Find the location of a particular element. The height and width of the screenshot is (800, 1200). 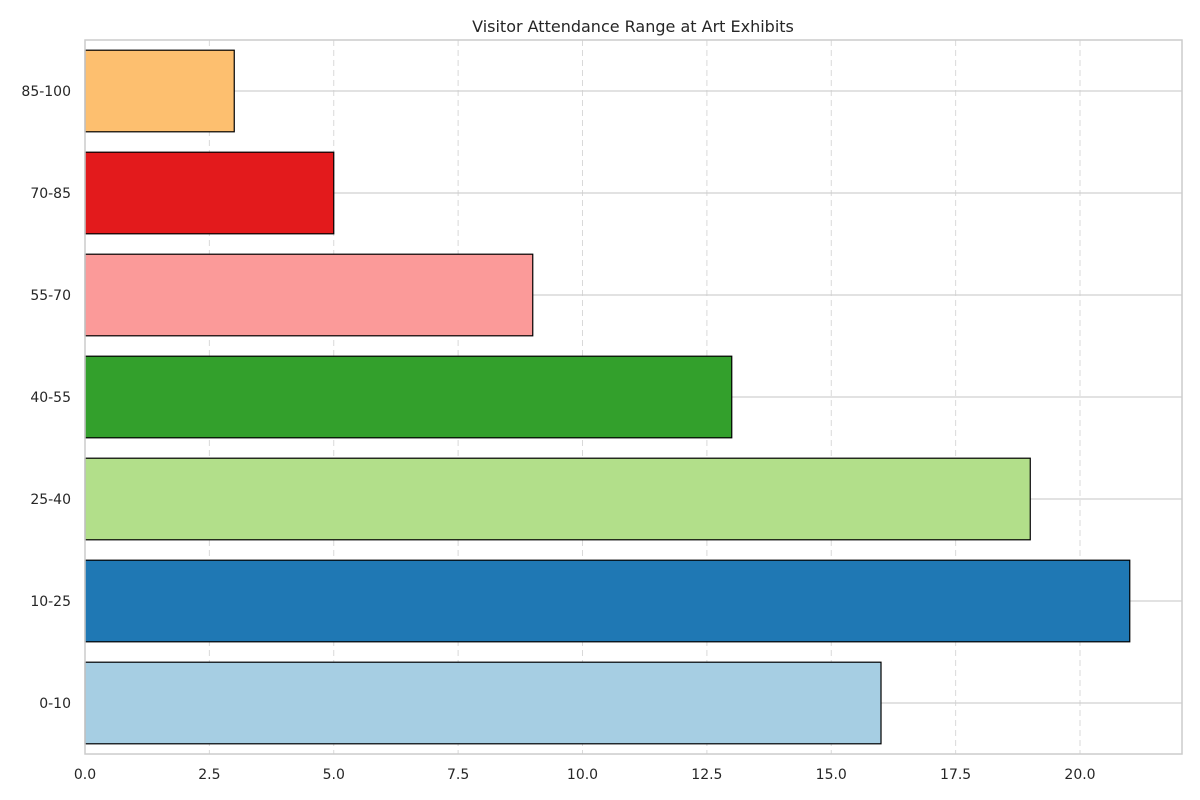

x-tick-label: 7.5 is located at coordinates (458, 775).